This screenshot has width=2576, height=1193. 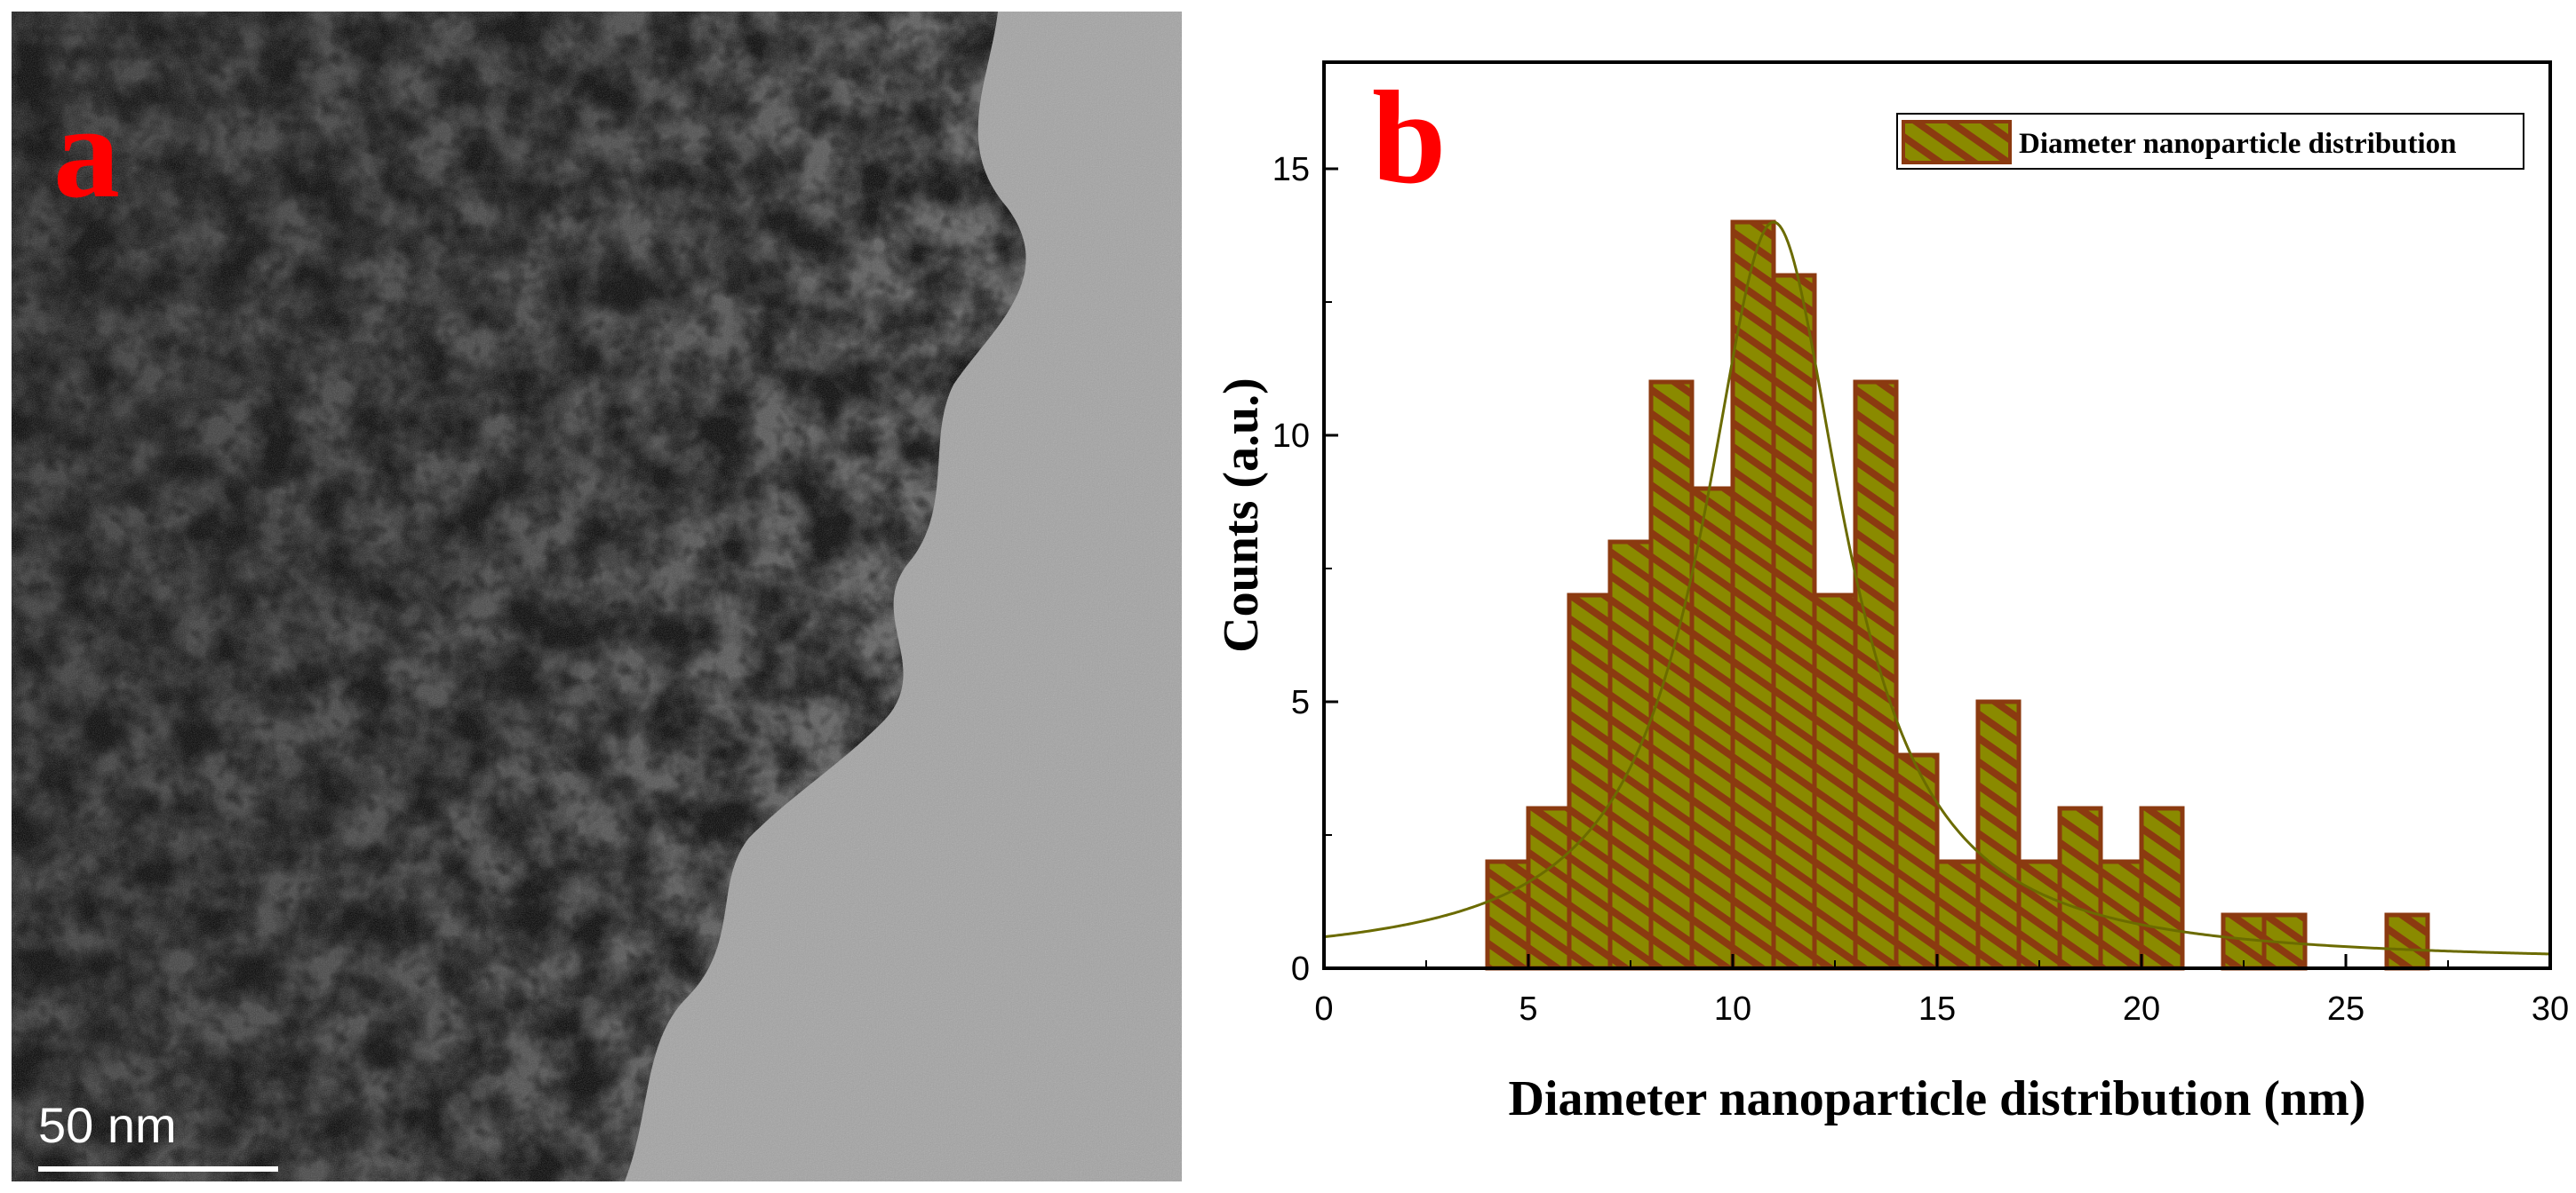 What do you see at coordinates (2238, 144) in the screenshot?
I see `legend-label: Diameter nanoparticle distribution` at bounding box center [2238, 144].